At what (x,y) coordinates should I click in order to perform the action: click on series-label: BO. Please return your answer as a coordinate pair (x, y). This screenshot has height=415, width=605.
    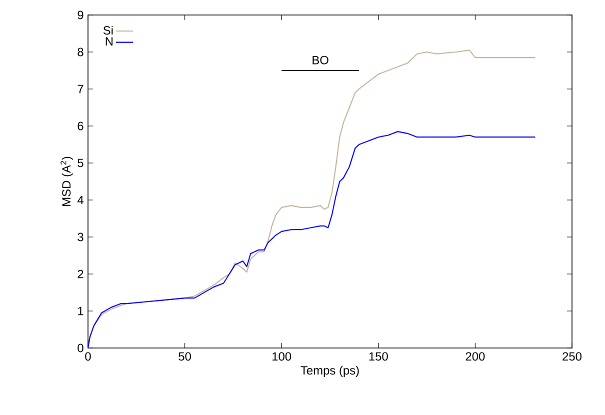
    Looking at the image, I should click on (320, 60).